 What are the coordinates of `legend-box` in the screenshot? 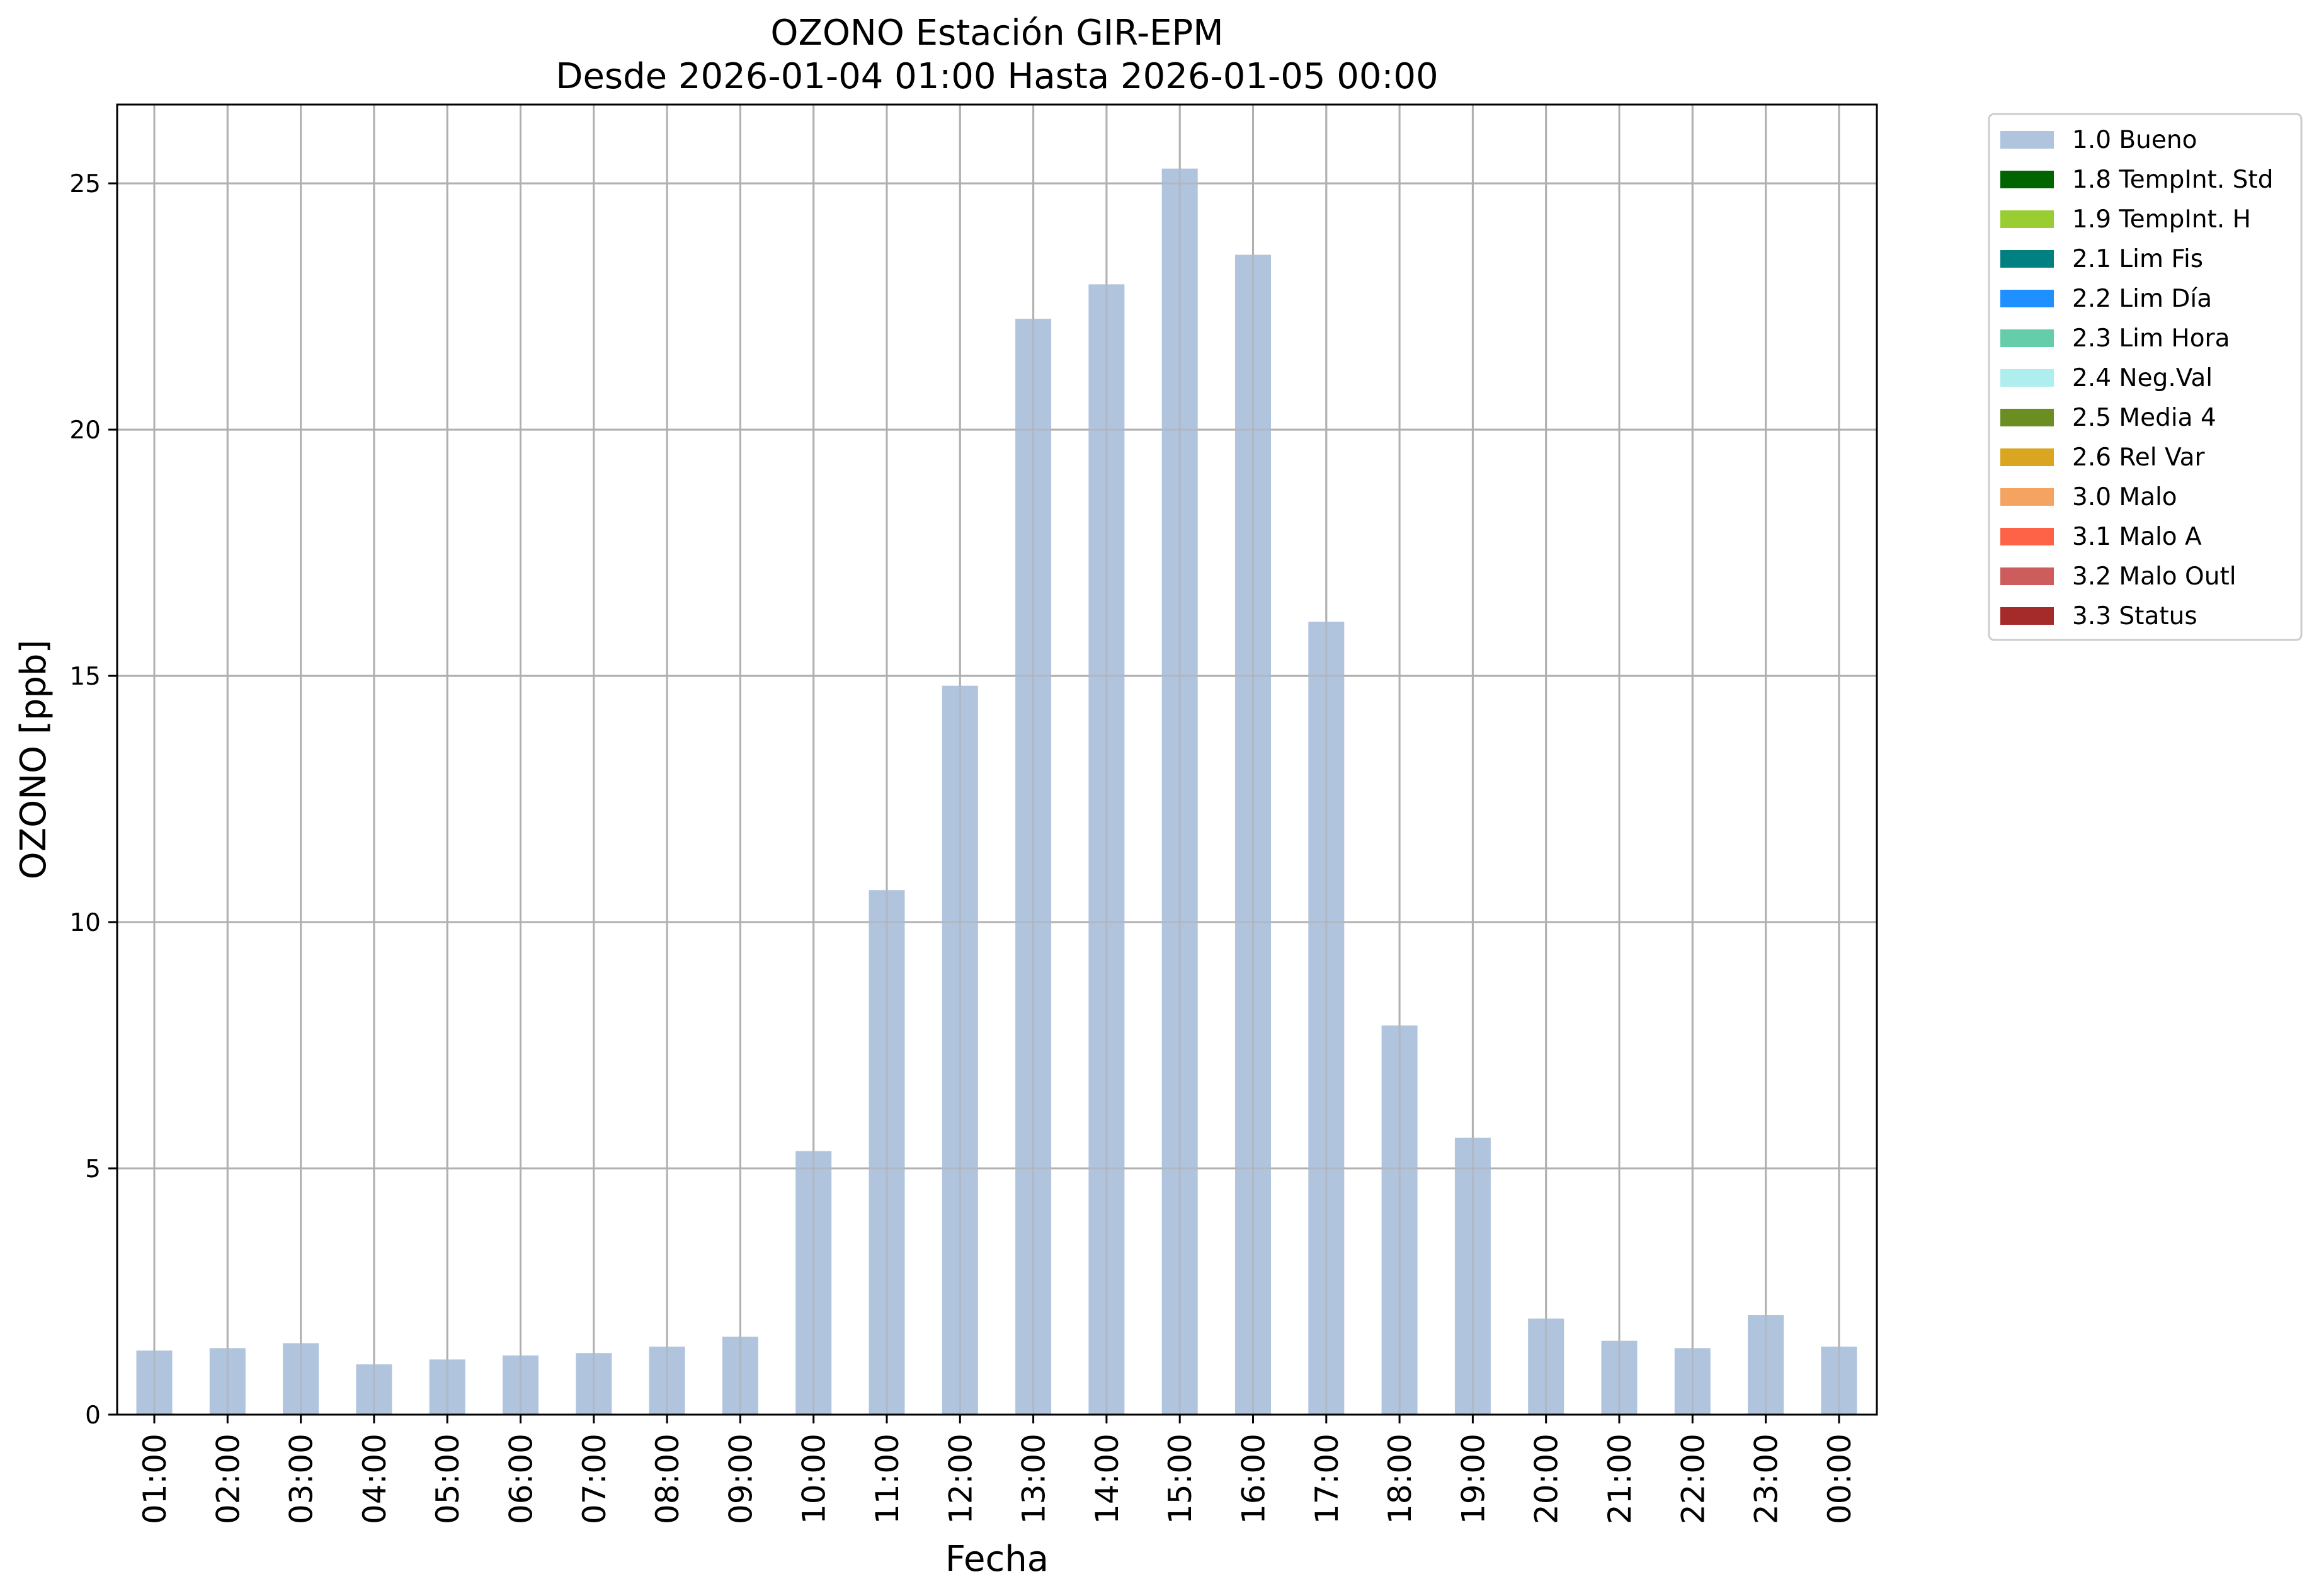 It's located at (2145, 377).